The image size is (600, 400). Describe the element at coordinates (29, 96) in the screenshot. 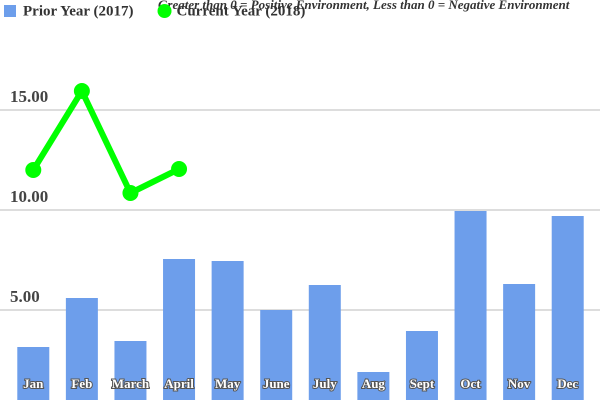

I see `y-tick-label: 15.00` at that location.